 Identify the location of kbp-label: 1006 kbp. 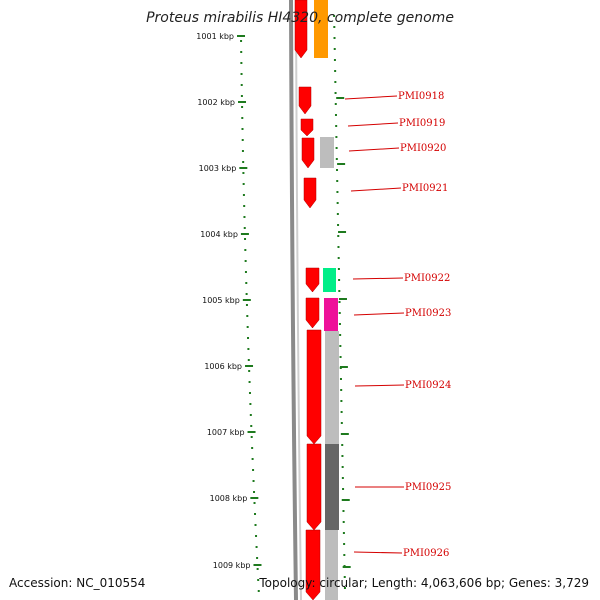
(223, 366).